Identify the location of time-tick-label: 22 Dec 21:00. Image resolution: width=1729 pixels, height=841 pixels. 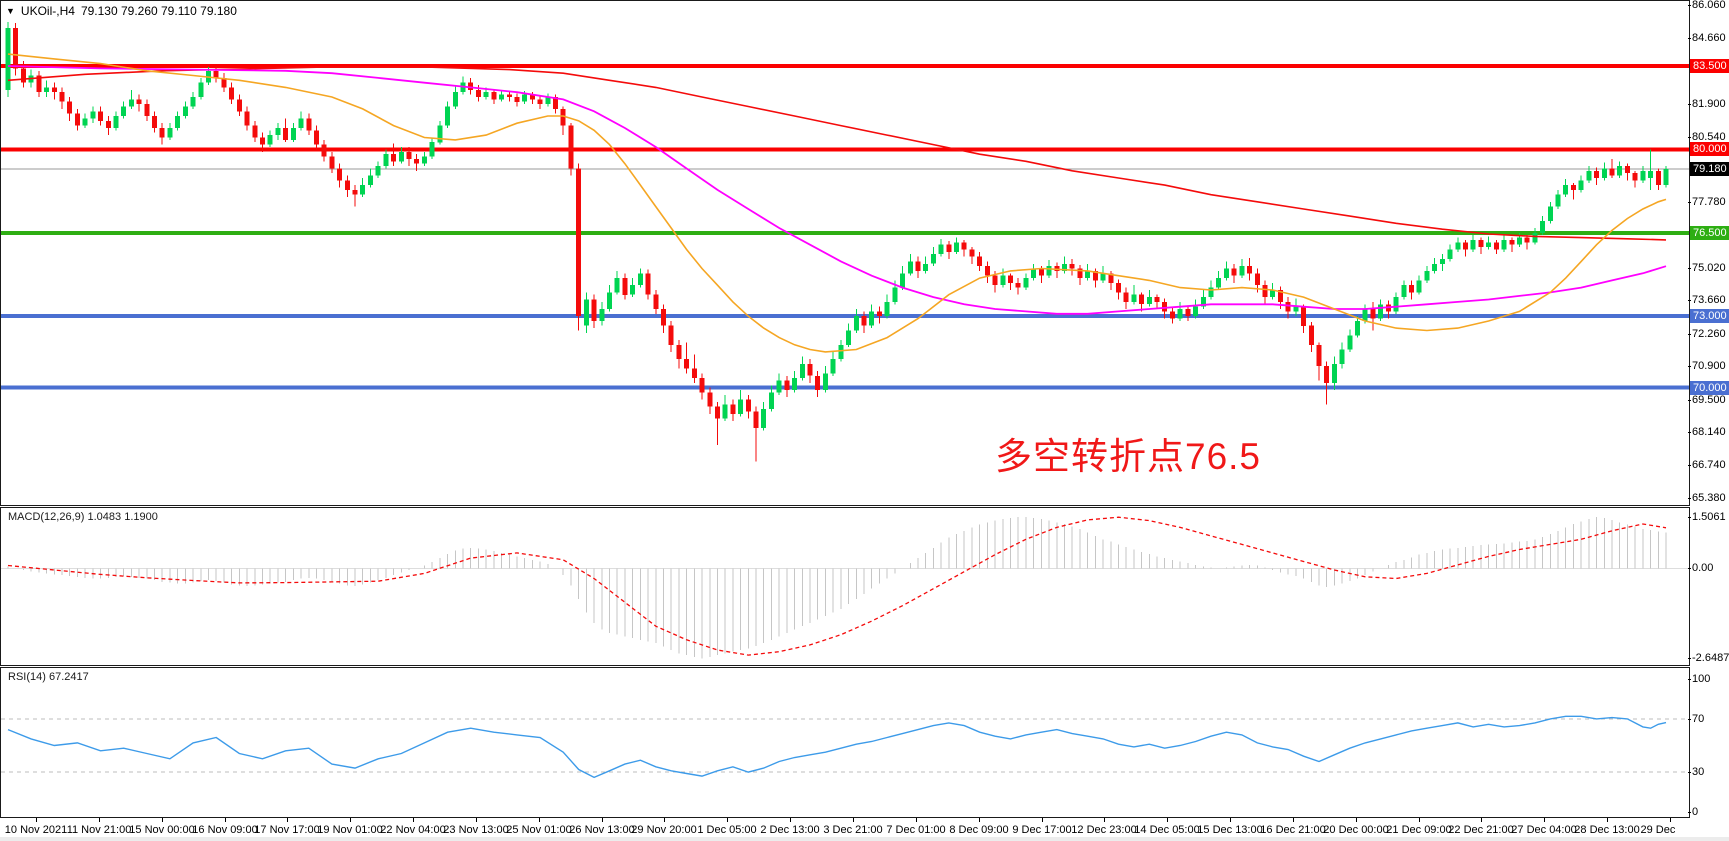
(1481, 830).